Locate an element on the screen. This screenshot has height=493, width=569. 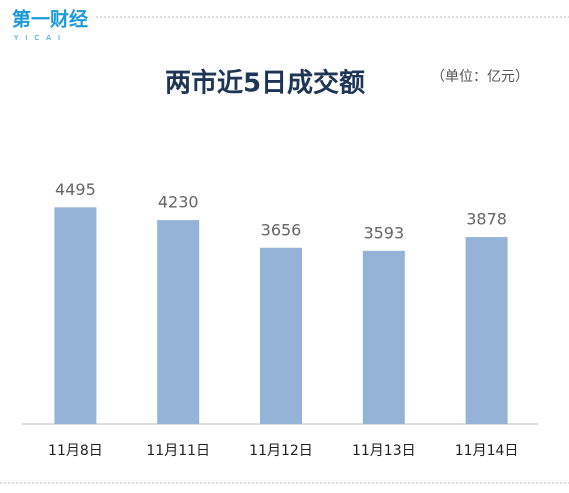
value-label: 3593 is located at coordinates (383, 232).